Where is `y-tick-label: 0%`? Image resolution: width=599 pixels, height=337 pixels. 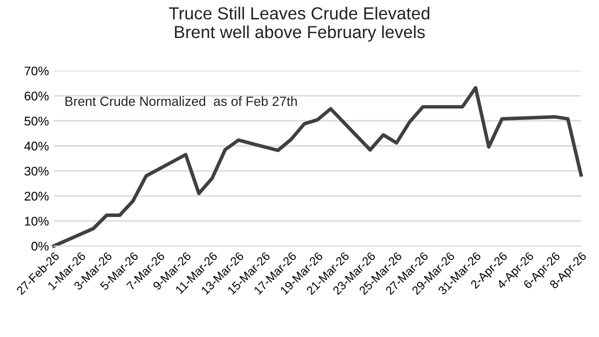 y-tick-label: 0% is located at coordinates (40, 246).